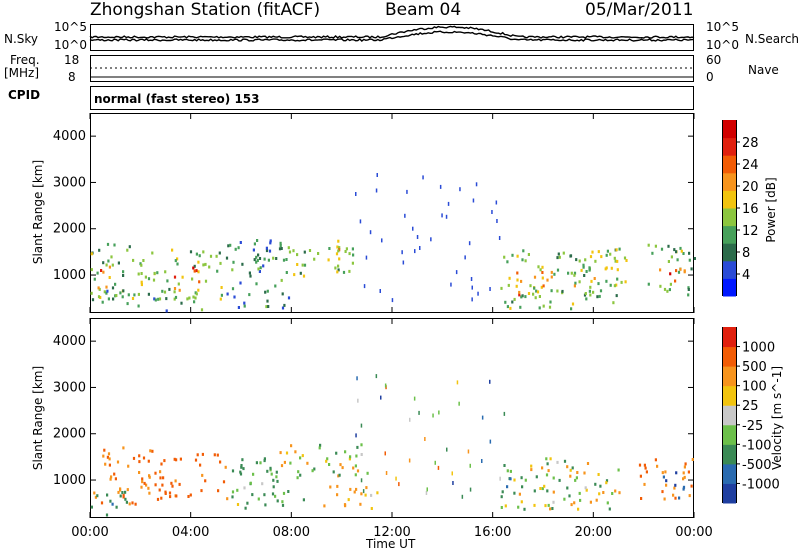  I want to click on nave-label: Nave, so click(763, 70).